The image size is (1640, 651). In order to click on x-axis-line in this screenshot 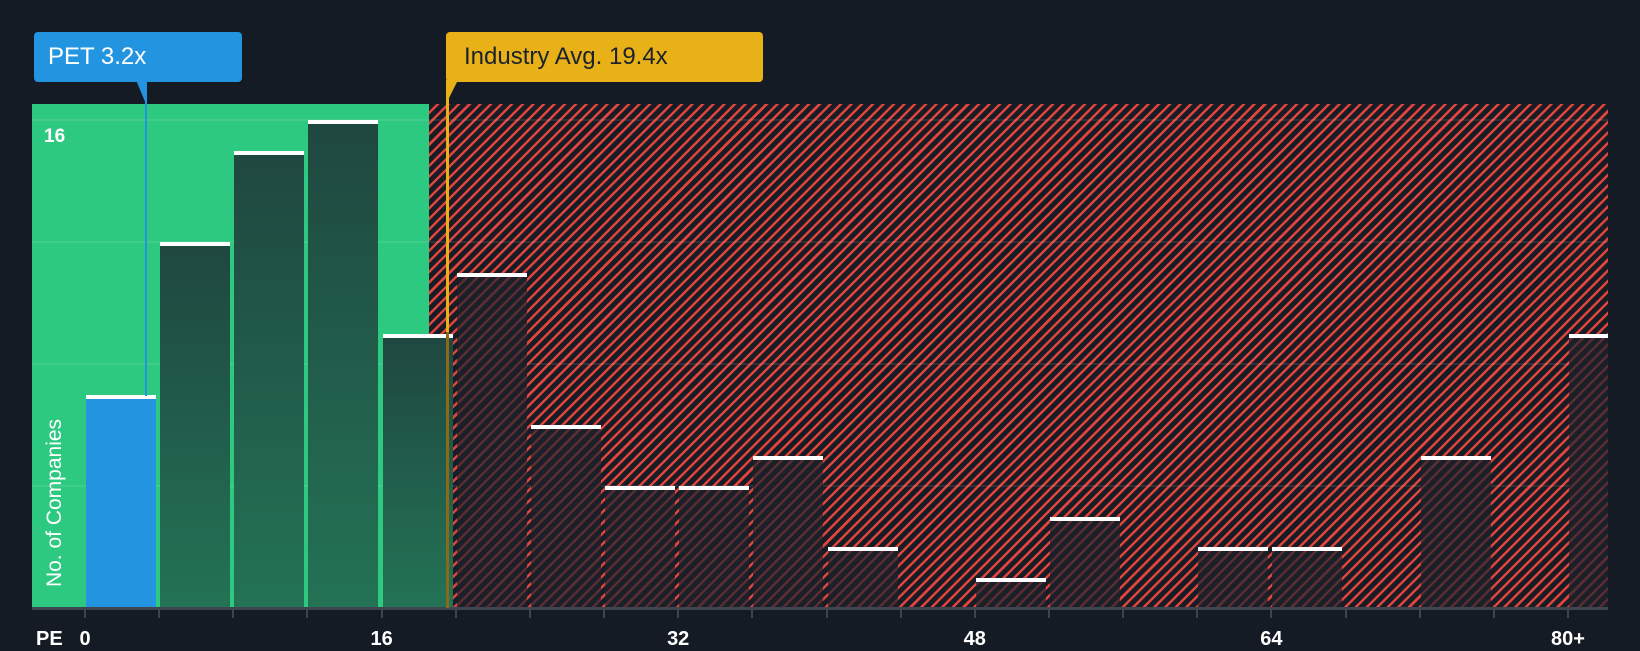, I will do `click(820, 608)`.